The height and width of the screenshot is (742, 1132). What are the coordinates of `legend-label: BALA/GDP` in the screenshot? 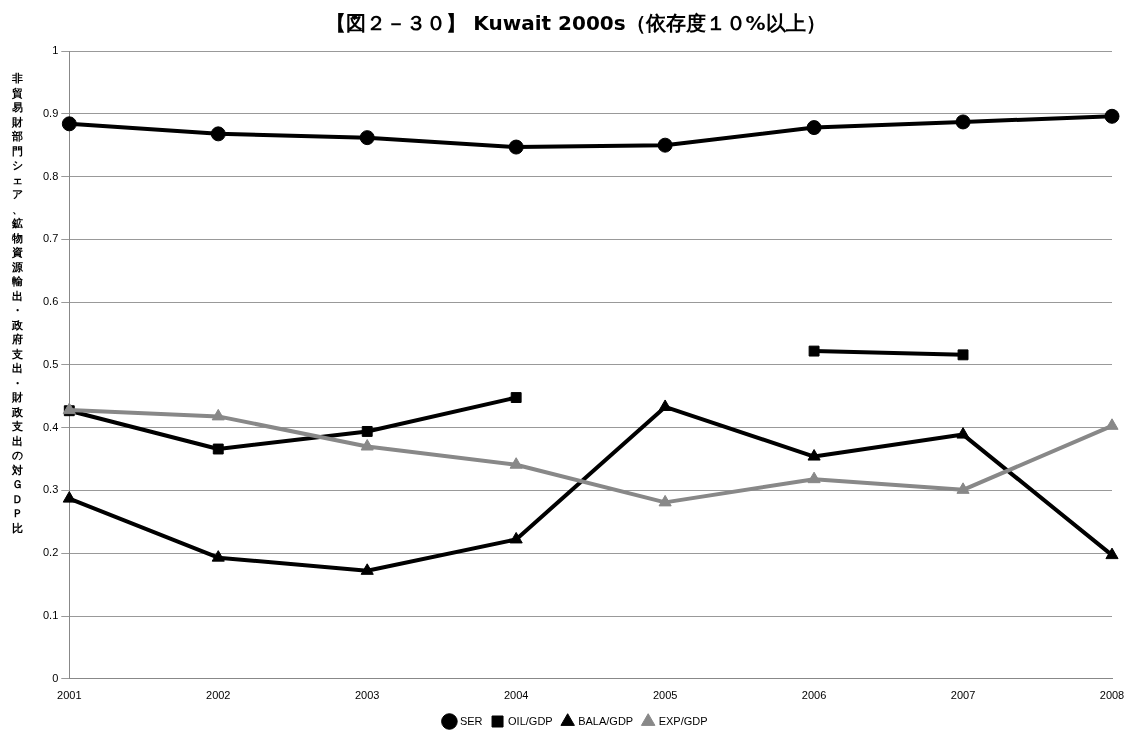 It's located at (606, 720).